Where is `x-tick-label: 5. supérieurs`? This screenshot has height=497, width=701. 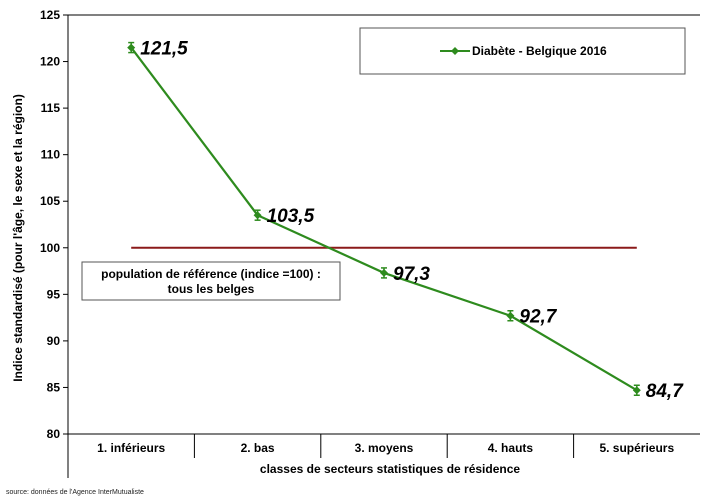
x-tick-label: 5. supérieurs is located at coordinates (636, 448).